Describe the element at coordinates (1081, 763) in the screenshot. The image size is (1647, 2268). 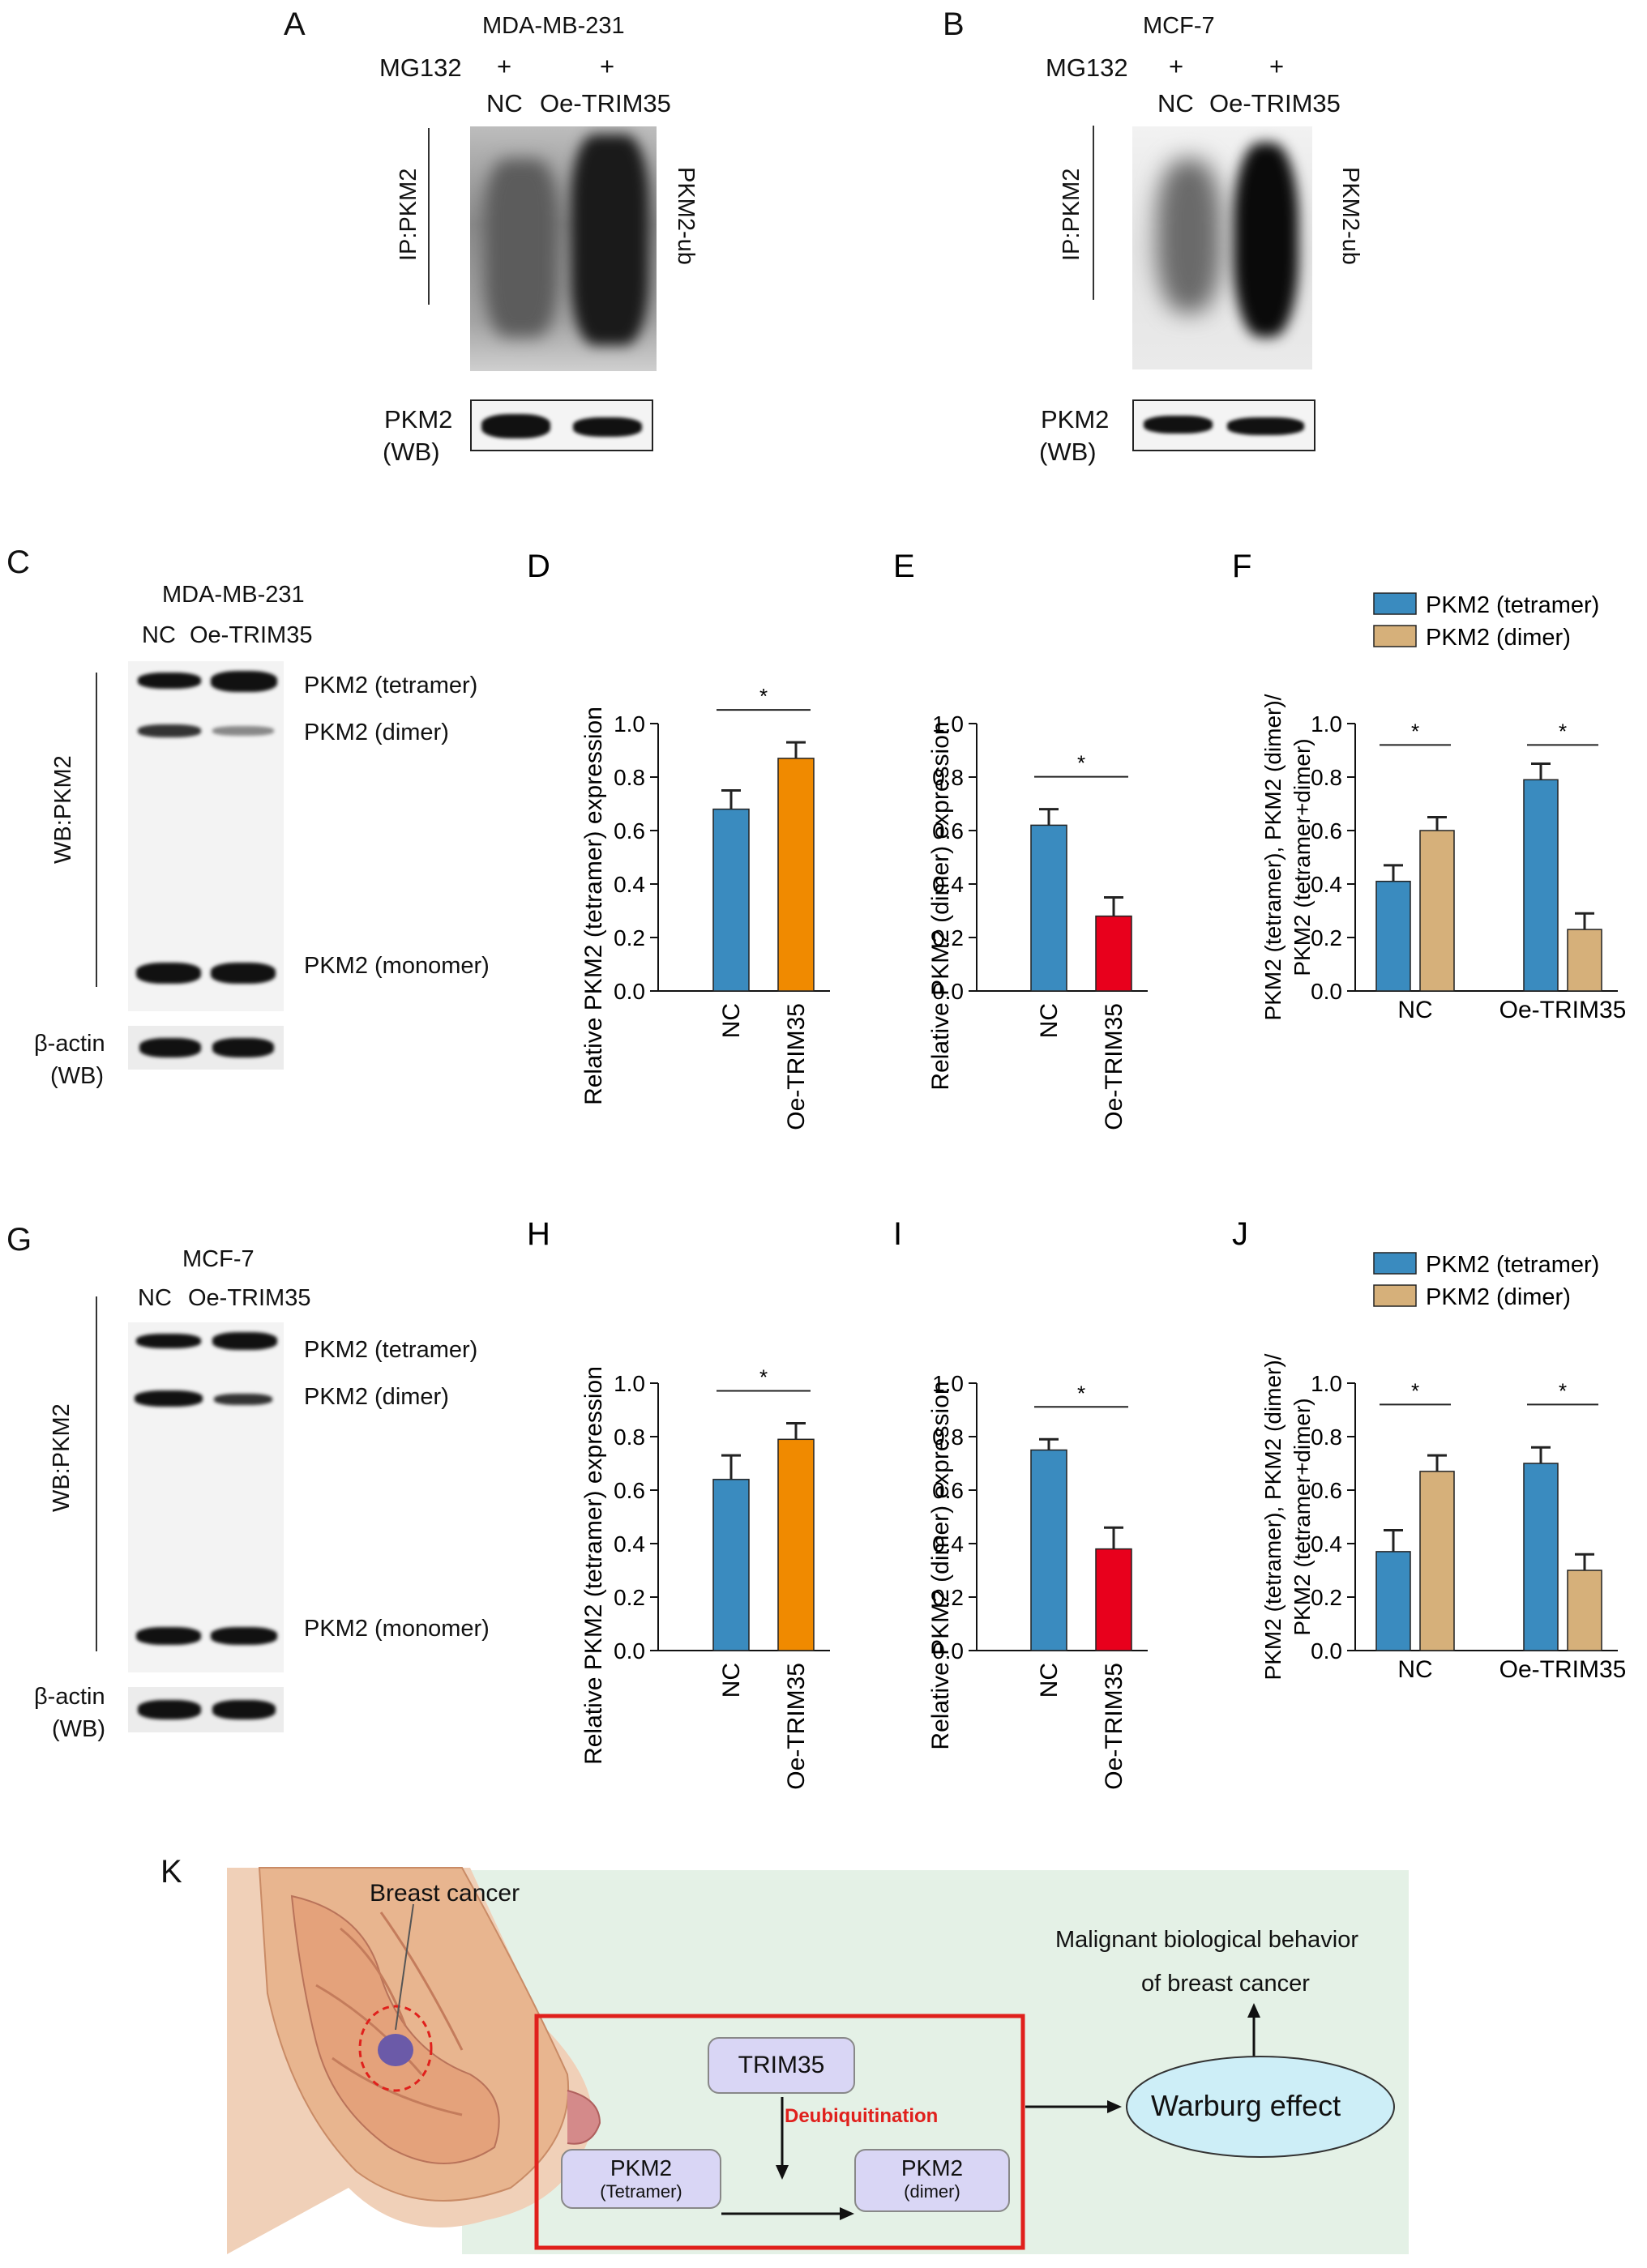
I see `chart-e-sig-star: *` at that location.